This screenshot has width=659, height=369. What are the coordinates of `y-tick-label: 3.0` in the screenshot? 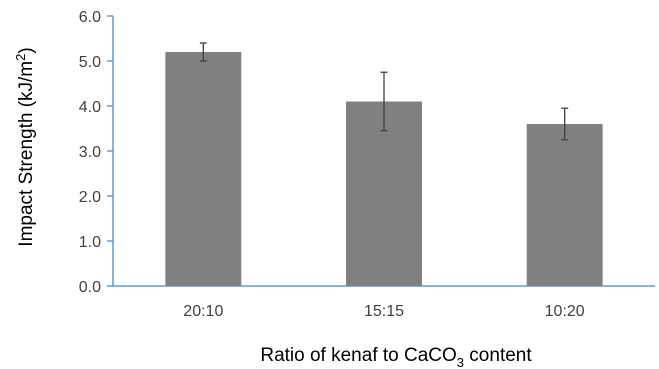 It's located at (90, 152).